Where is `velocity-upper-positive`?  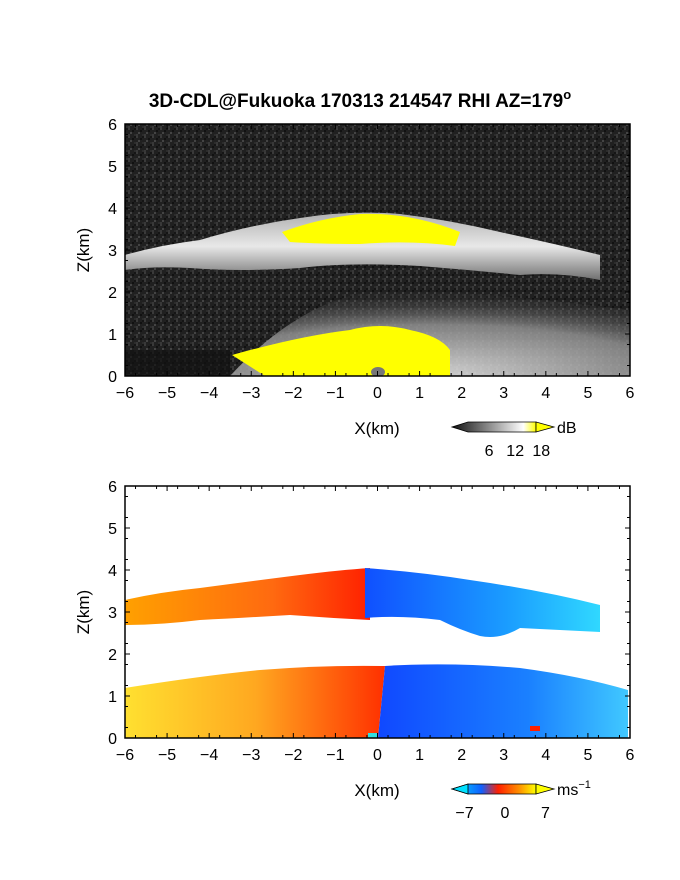 velocity-upper-positive is located at coordinates (247, 596).